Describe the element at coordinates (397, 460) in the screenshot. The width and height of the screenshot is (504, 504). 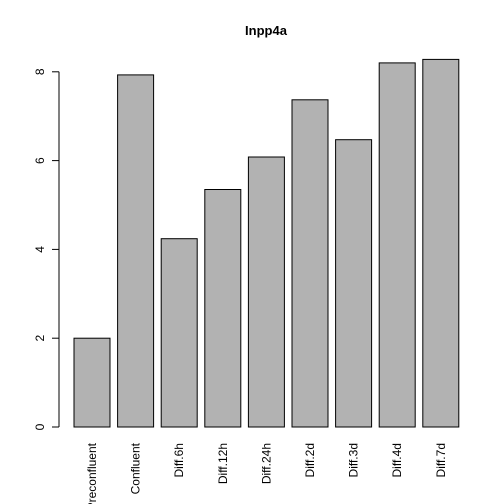
I see `x-tick-label: Diff.4d` at that location.